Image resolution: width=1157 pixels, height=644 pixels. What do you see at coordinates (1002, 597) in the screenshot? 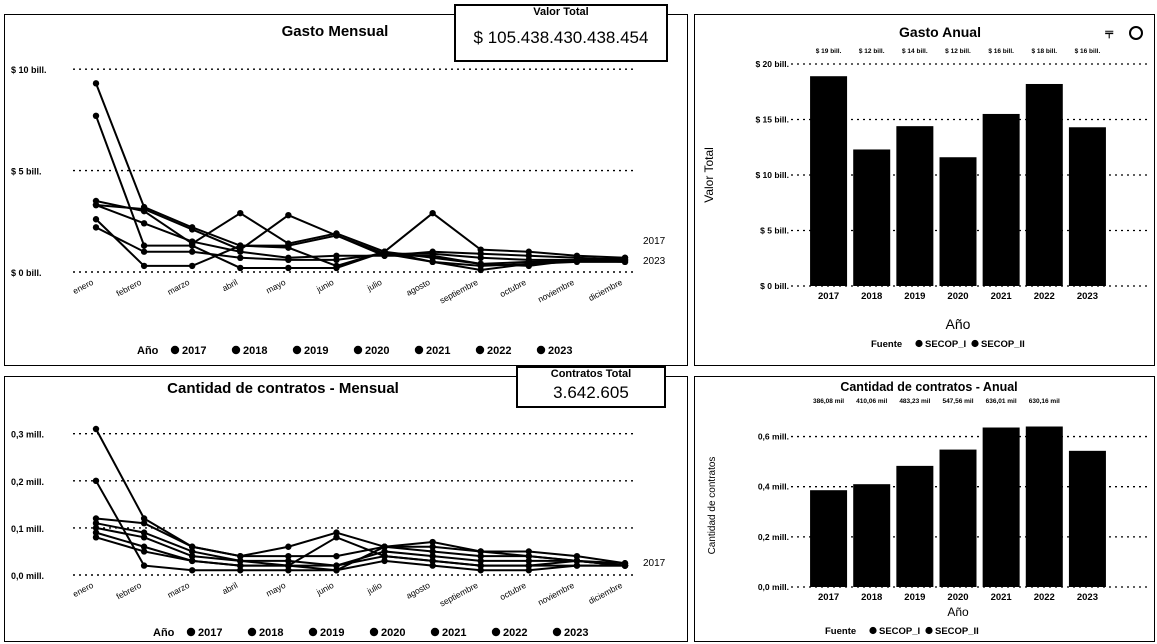
I see `x-tick-2021: 2021` at bounding box center [1002, 597].